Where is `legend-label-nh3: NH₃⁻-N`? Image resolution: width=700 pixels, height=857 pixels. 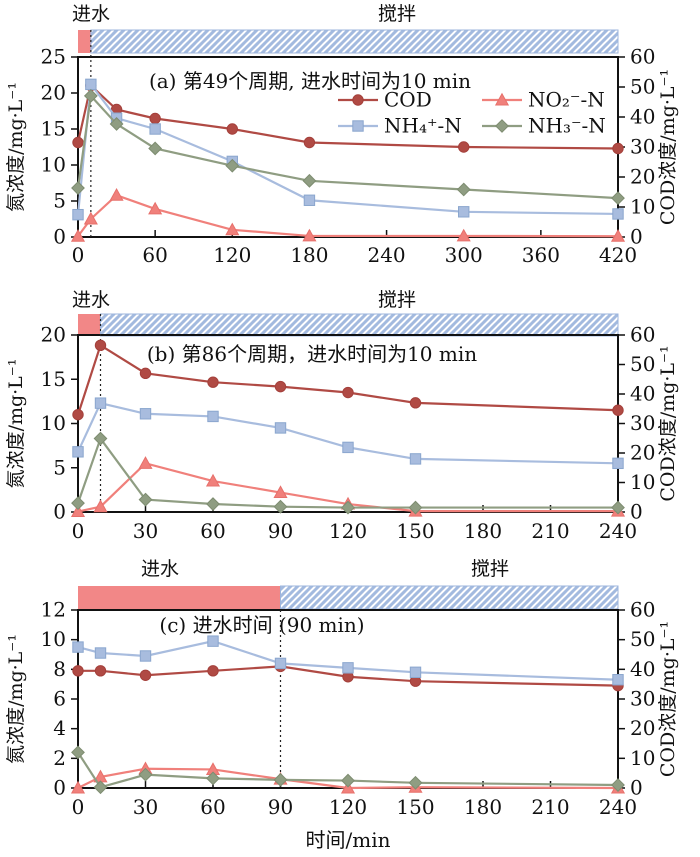 legend-label-nh3: NH₃⁻-N is located at coordinates (567, 126).